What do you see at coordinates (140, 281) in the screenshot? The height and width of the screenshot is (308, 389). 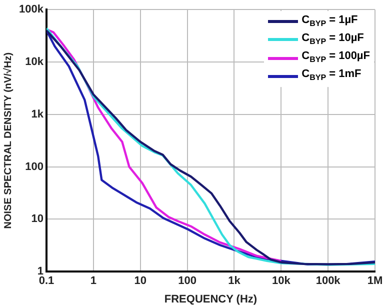 I see `x-tick-label: 10` at bounding box center [140, 281].